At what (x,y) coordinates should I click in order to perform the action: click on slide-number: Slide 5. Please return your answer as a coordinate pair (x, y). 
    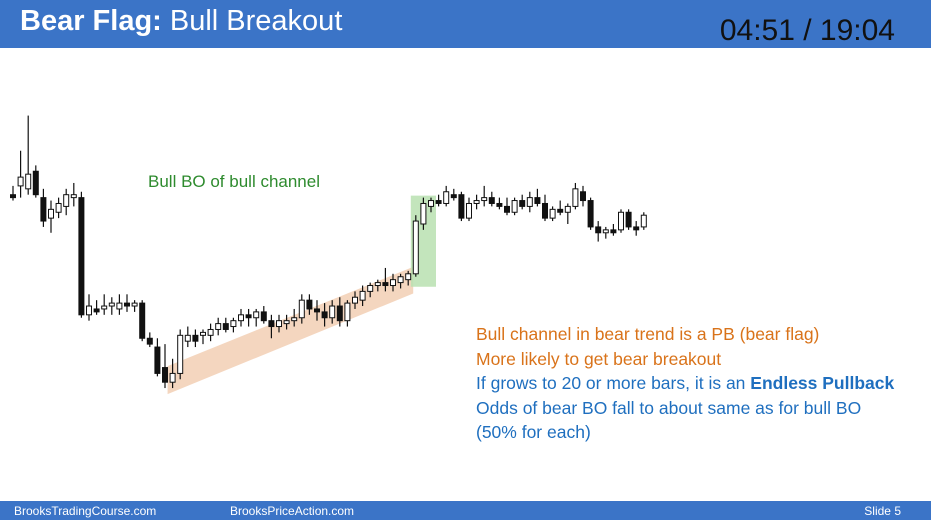
    Looking at the image, I should click on (882, 511).